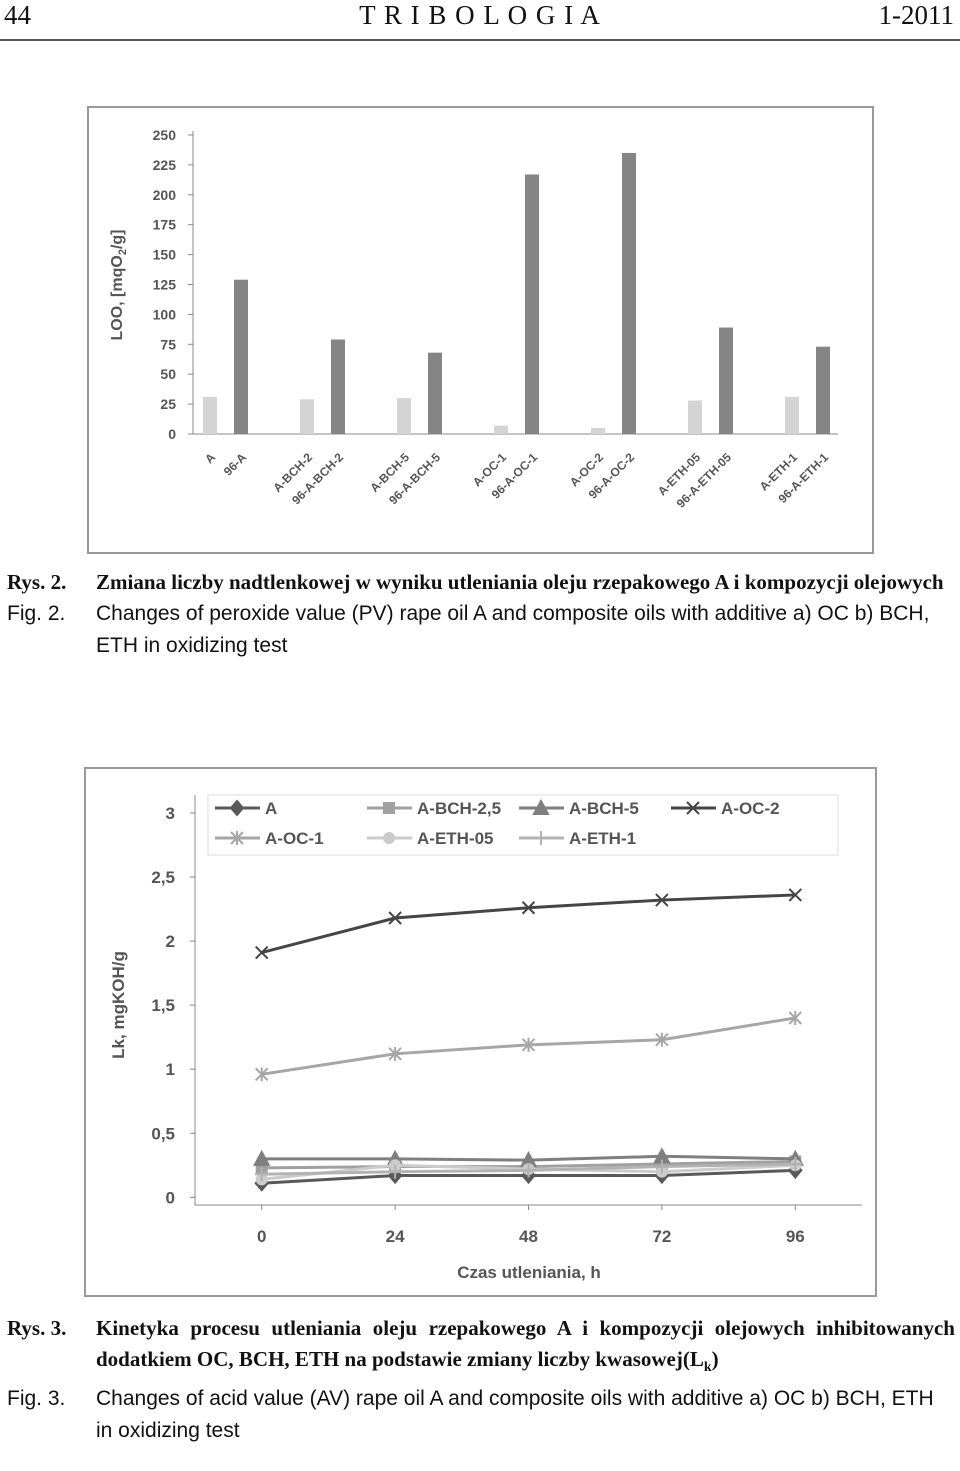  What do you see at coordinates (37, 1328) in the screenshot?
I see `caption-label: Rys. 3.` at bounding box center [37, 1328].